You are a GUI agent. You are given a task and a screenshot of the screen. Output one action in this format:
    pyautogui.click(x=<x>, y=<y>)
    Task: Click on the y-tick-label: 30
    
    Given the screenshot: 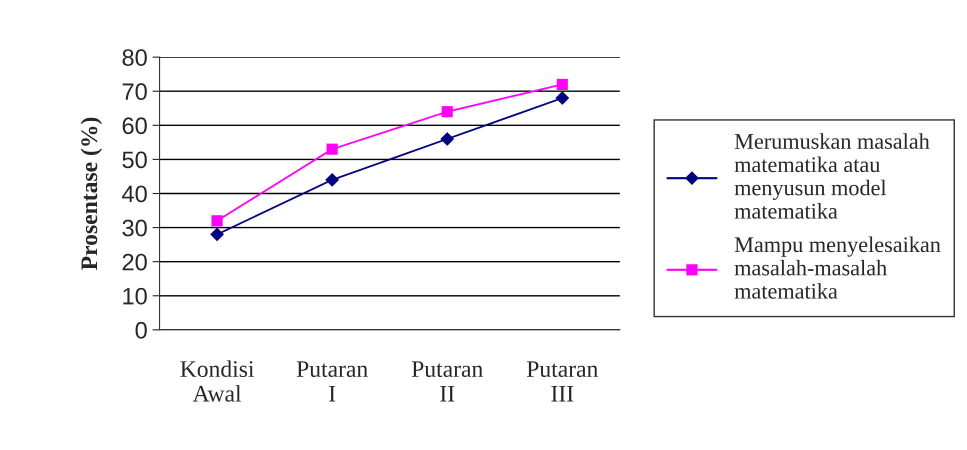 What is the action you would take?
    pyautogui.click(x=134, y=228)
    